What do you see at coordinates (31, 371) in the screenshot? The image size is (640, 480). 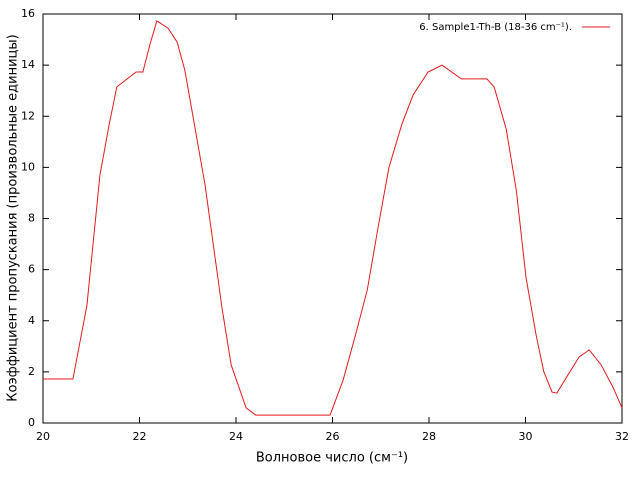 I see `y-tick-label: 2` at bounding box center [31, 371].